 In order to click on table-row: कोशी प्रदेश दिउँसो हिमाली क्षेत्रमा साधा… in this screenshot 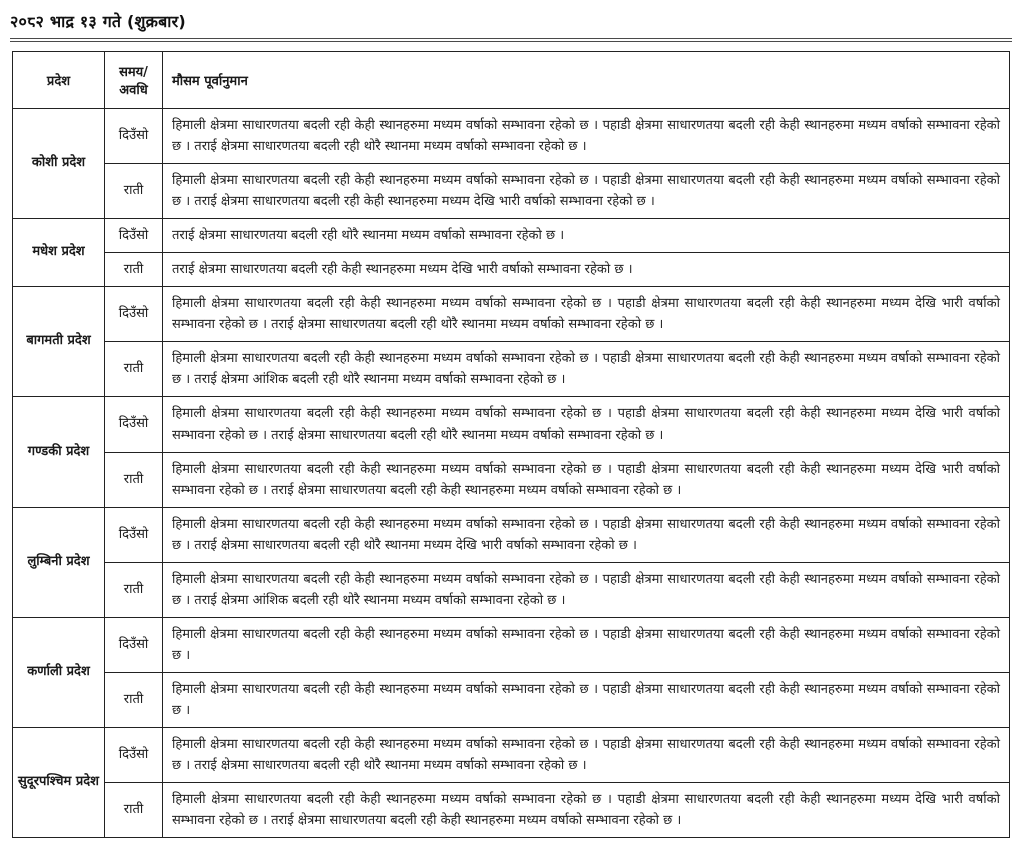, I will do `click(511, 163)`.